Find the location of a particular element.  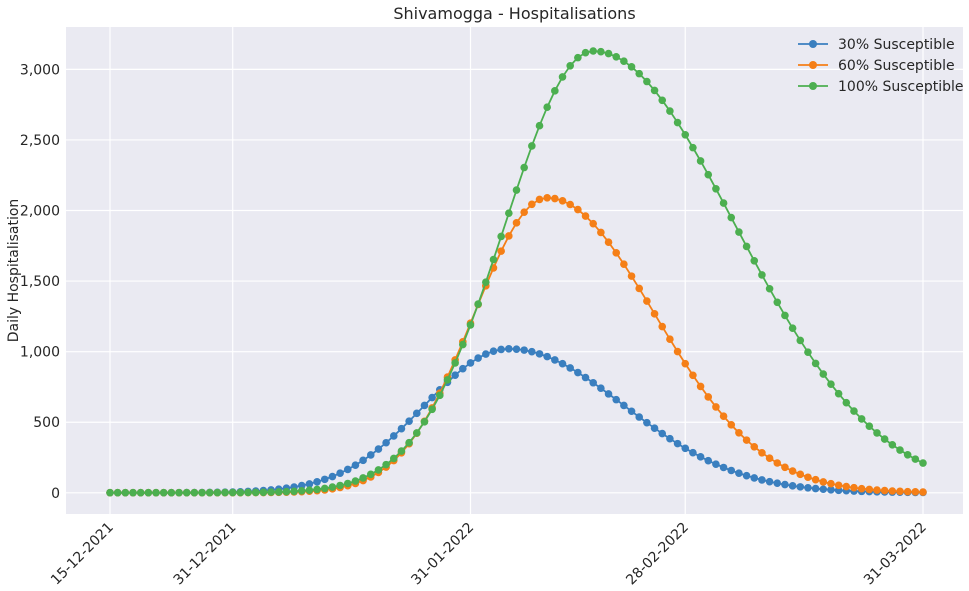

y-tick-label: 1,000 is located at coordinates (40, 353).